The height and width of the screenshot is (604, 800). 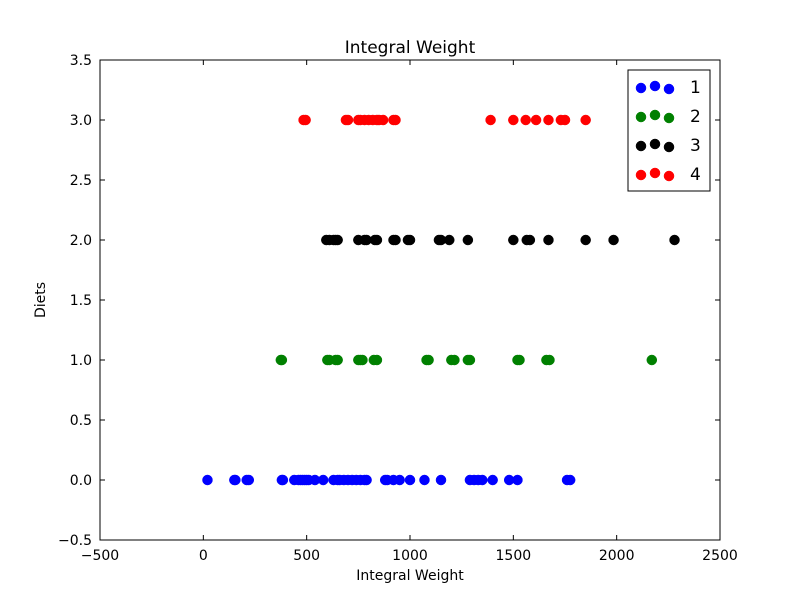 What do you see at coordinates (81, 181) in the screenshot?
I see `y-tick-label: 2.5` at bounding box center [81, 181].